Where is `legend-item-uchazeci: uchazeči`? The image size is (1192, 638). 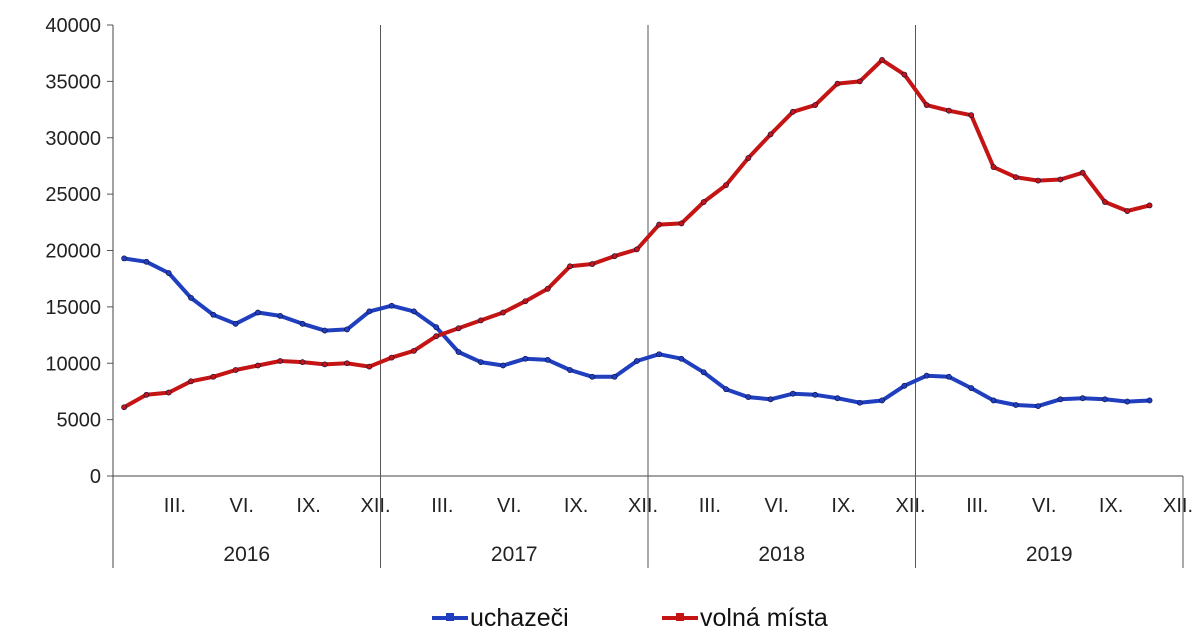 legend-item-uchazeci: uchazeči is located at coordinates (500, 618).